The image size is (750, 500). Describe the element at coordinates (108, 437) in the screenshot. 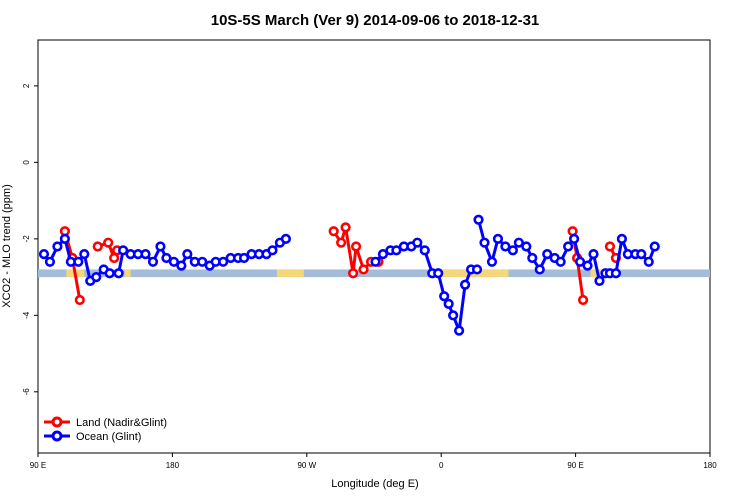

I see `legend-ocean-label: Ocean (Glint)` at that location.